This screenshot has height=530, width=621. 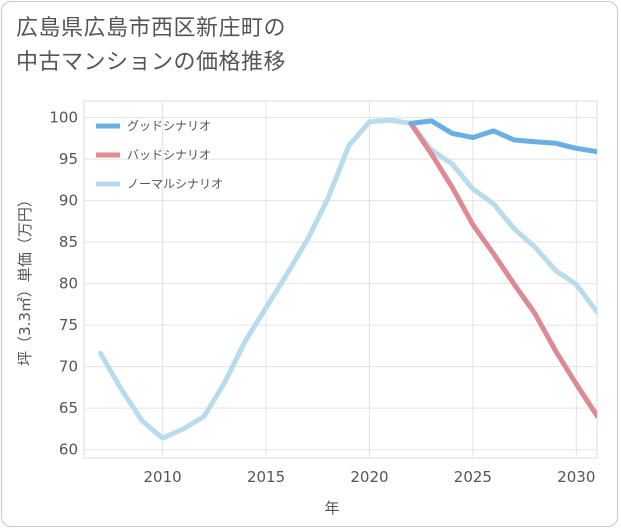 I want to click on y-axis-title: 坪（3.3㎡）単価（万円）, so click(x=25, y=279).